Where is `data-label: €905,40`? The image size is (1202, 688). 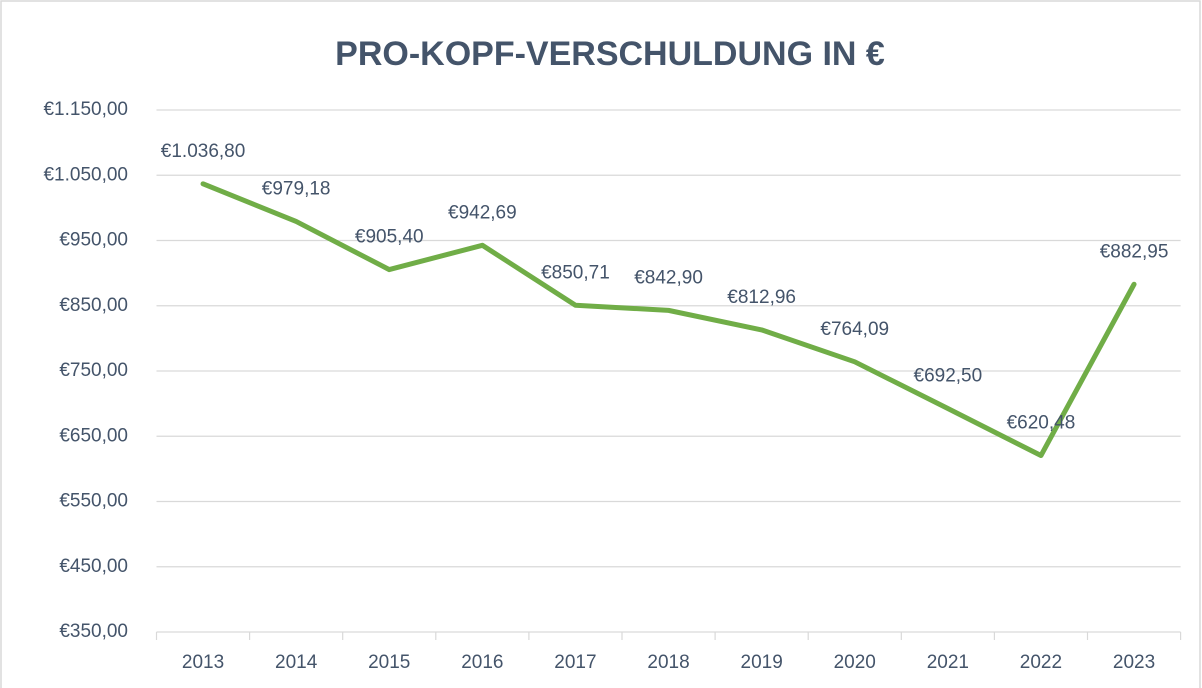 data-label: €905,40 is located at coordinates (389, 237).